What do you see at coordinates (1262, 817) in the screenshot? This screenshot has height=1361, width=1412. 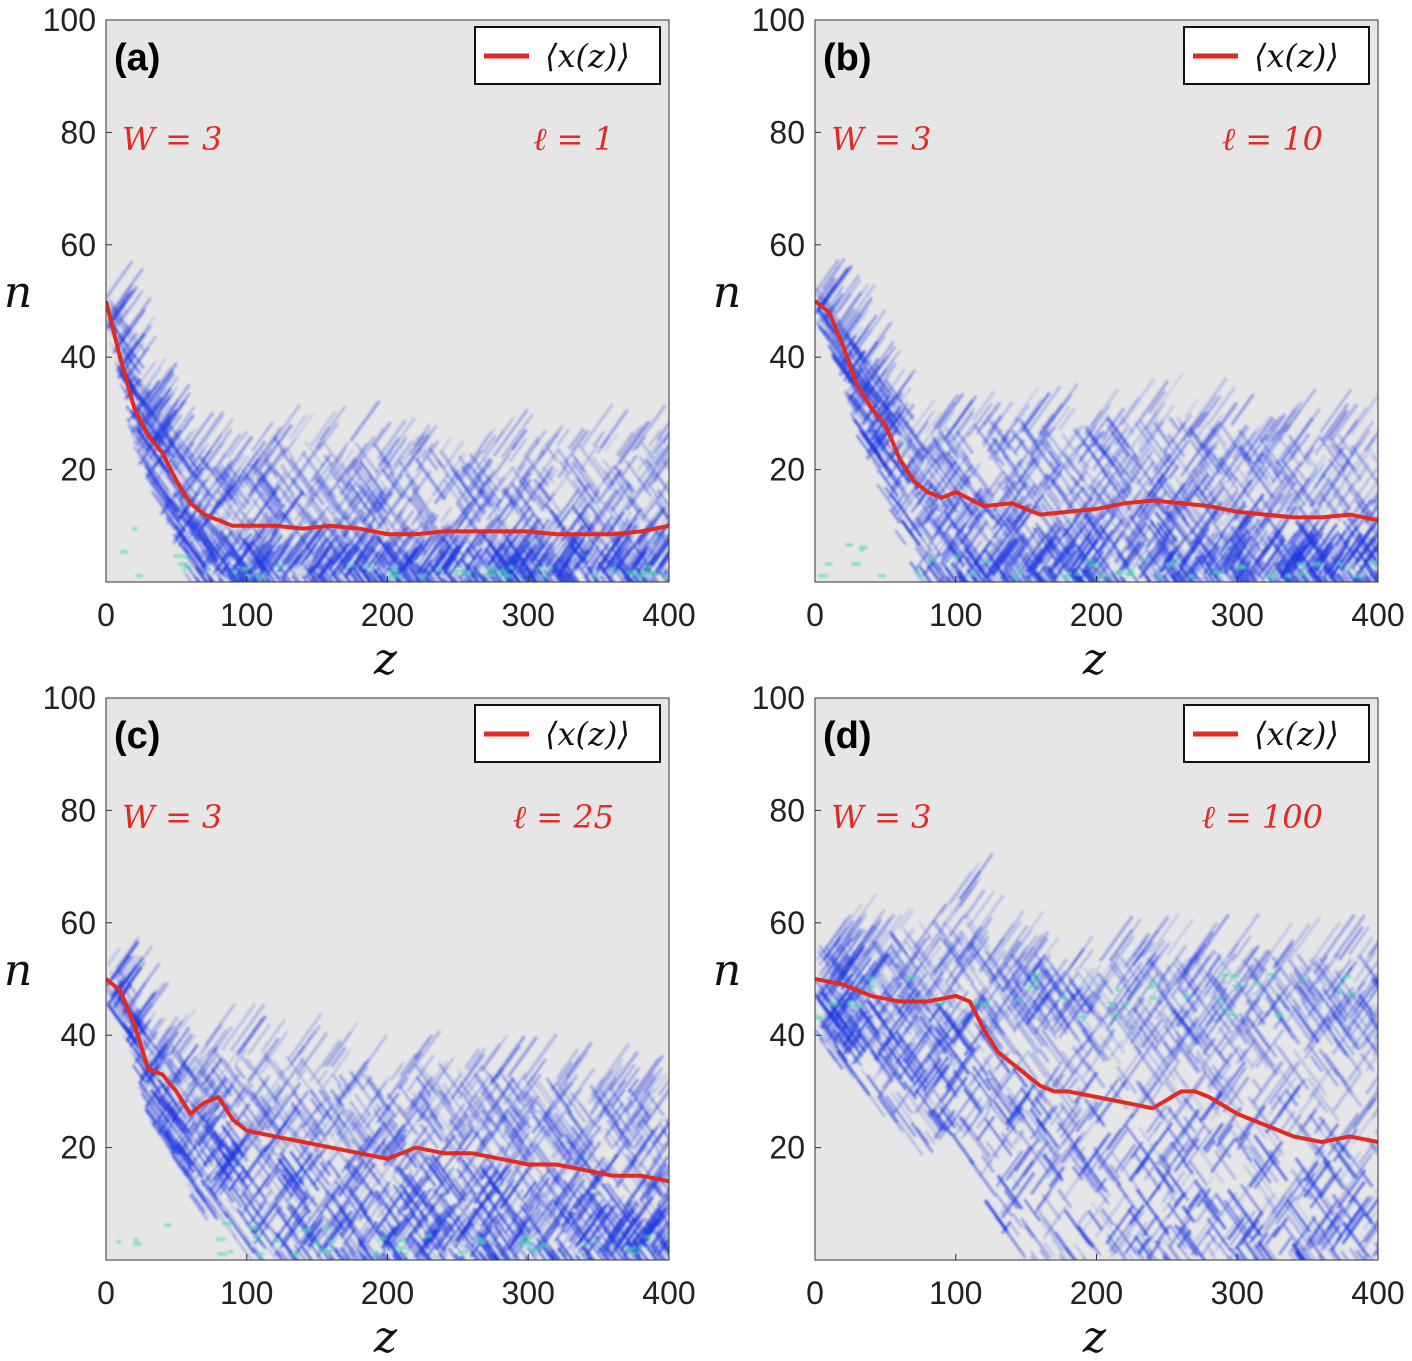 I see `ell-label: ℓ = 100` at bounding box center [1262, 817].